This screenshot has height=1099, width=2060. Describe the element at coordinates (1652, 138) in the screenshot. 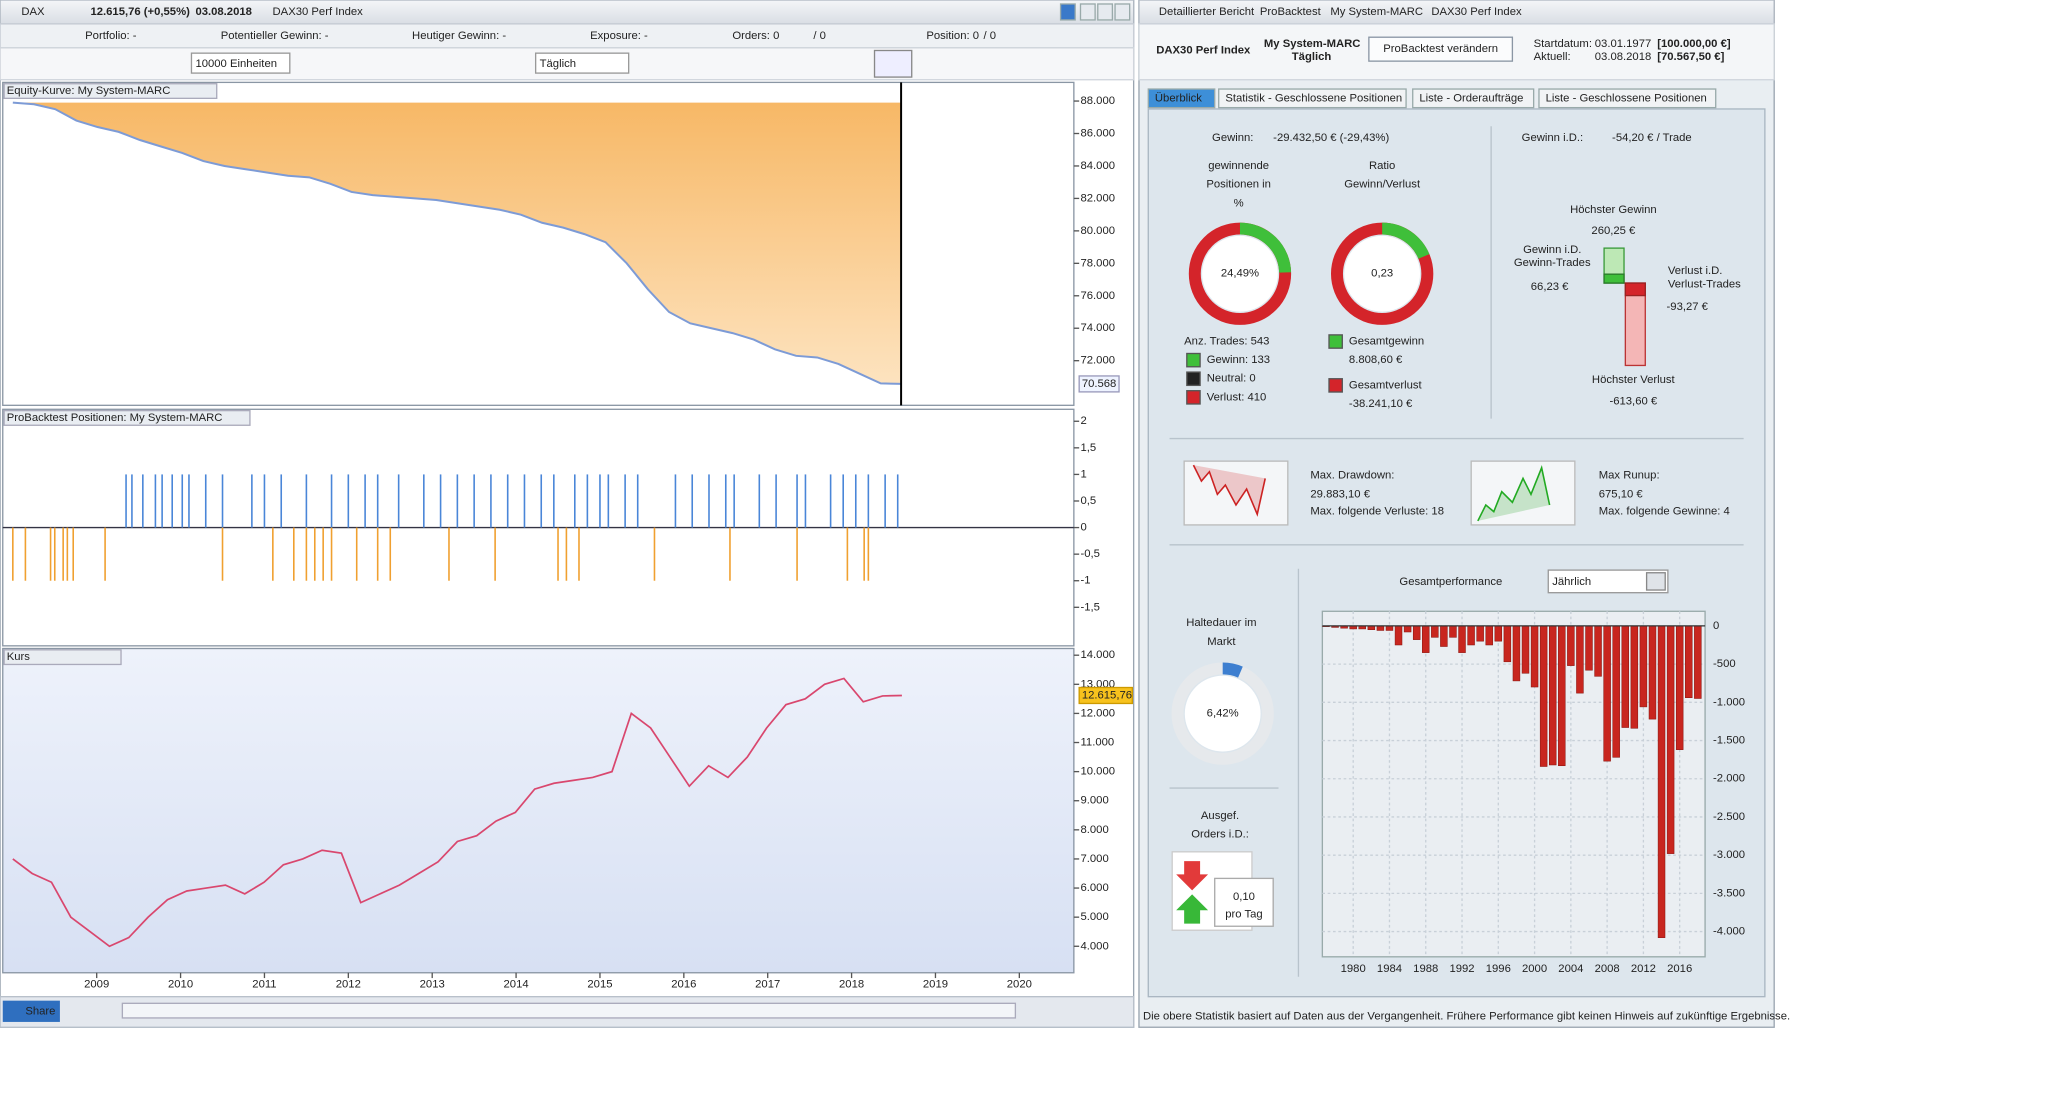

I see `avg-gain: -54,20 € / Trade` at that location.